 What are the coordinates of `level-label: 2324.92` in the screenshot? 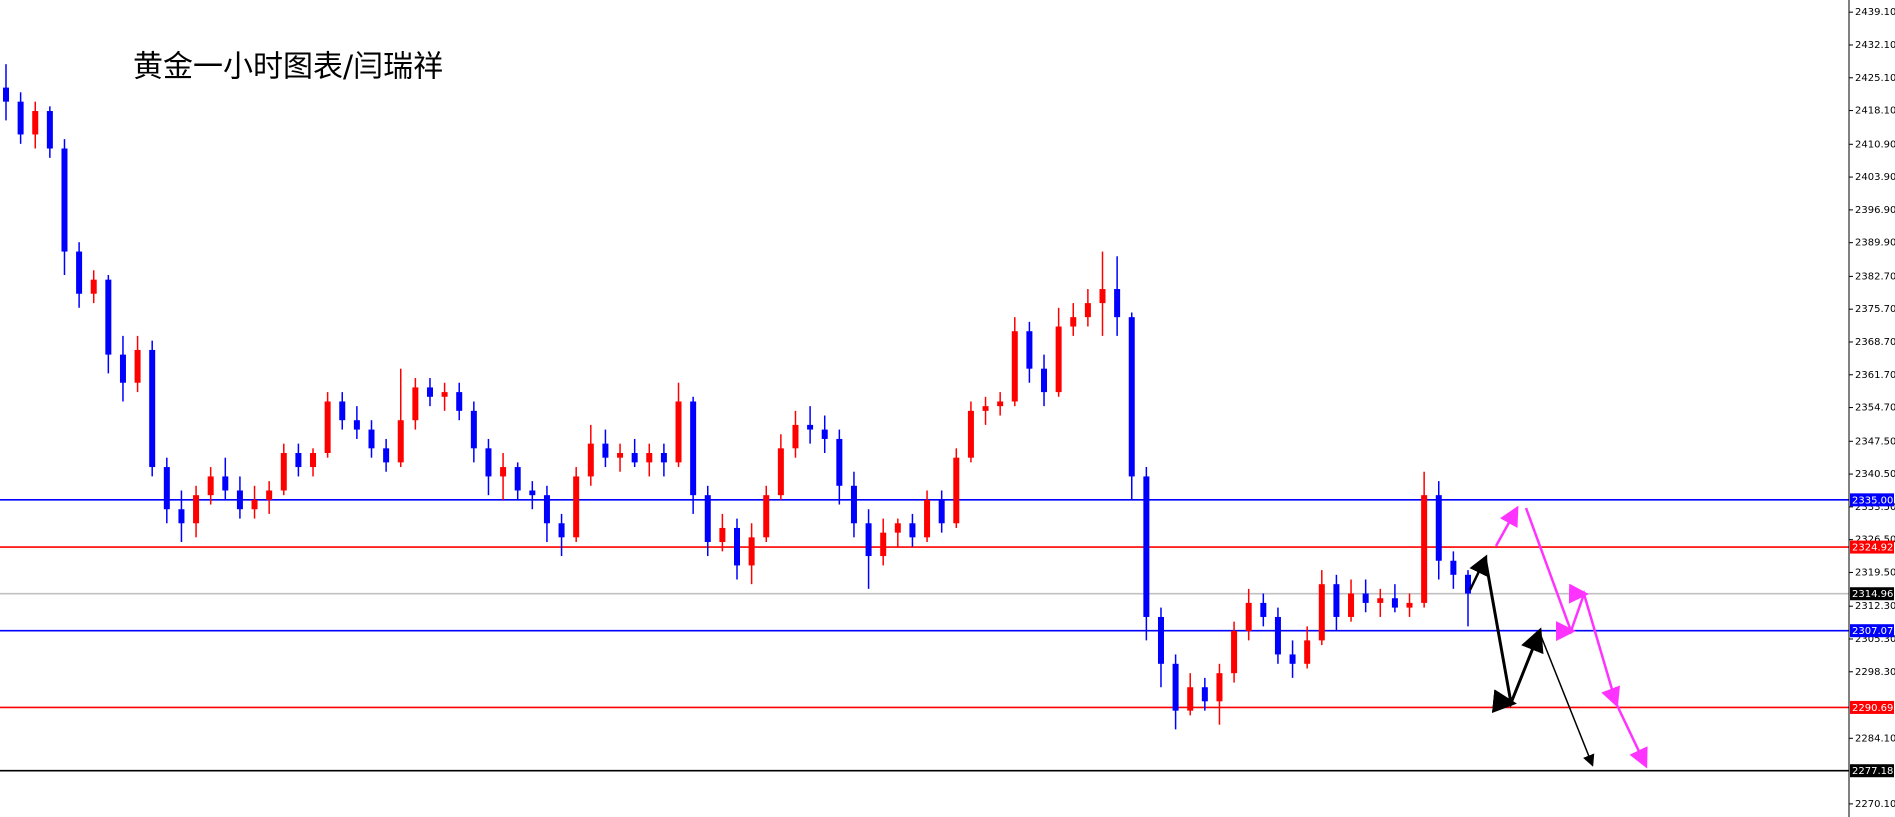 It's located at (1872, 548).